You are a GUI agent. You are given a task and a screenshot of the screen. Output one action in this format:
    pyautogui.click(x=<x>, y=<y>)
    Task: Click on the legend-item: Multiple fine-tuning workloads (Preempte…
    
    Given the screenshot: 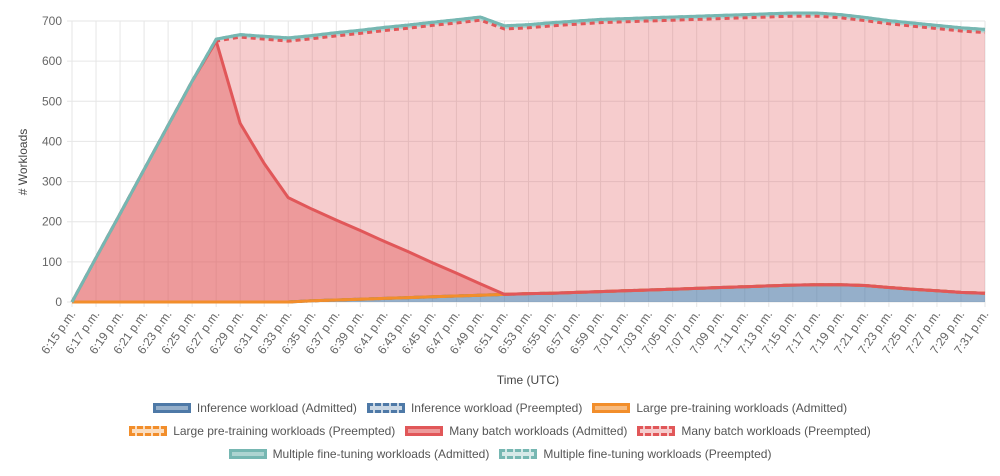 What is the action you would take?
    pyautogui.click(x=635, y=454)
    